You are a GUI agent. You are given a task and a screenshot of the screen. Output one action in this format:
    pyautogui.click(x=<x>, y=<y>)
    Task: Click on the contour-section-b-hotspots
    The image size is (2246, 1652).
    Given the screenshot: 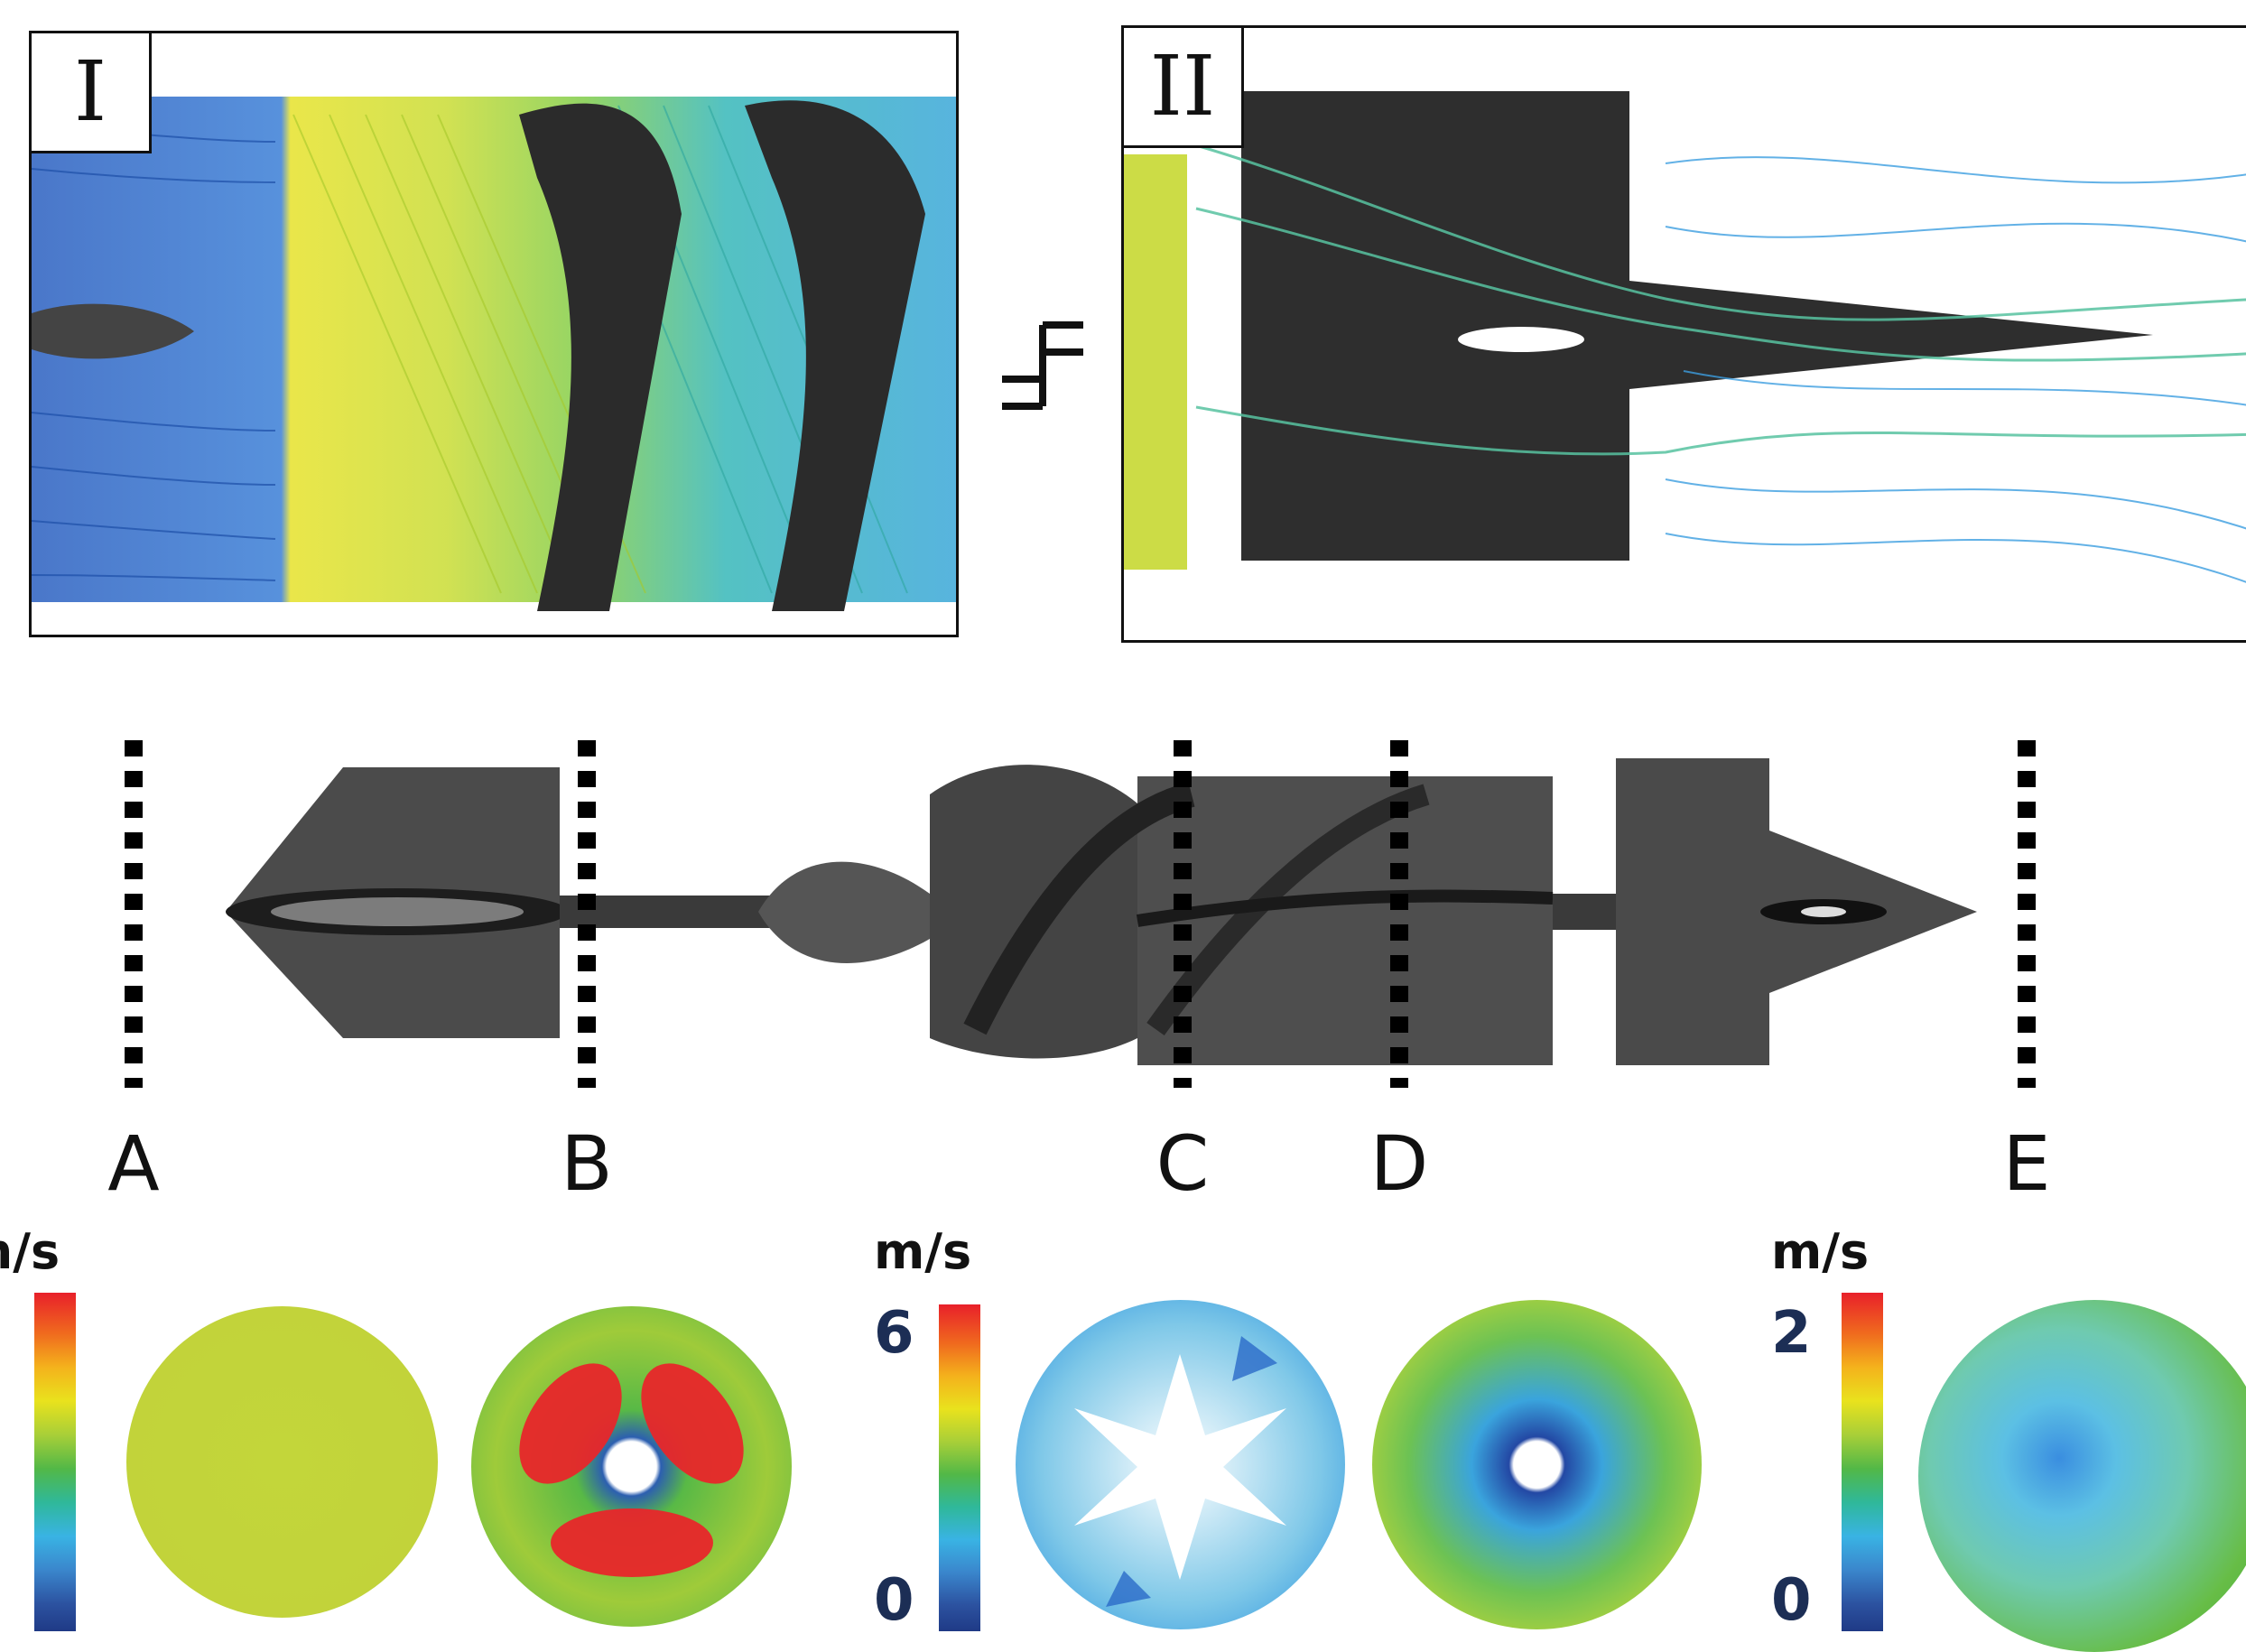 What is the action you would take?
    pyautogui.click(x=632, y=1470)
    